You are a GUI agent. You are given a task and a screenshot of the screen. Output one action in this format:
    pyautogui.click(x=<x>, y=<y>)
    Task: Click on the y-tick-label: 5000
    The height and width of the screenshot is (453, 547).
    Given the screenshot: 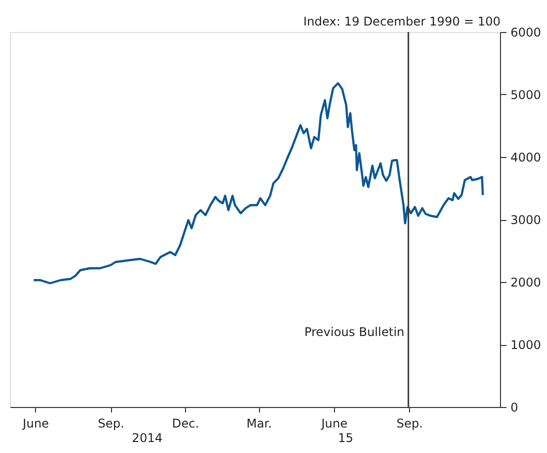 What is the action you would take?
    pyautogui.click(x=526, y=95)
    